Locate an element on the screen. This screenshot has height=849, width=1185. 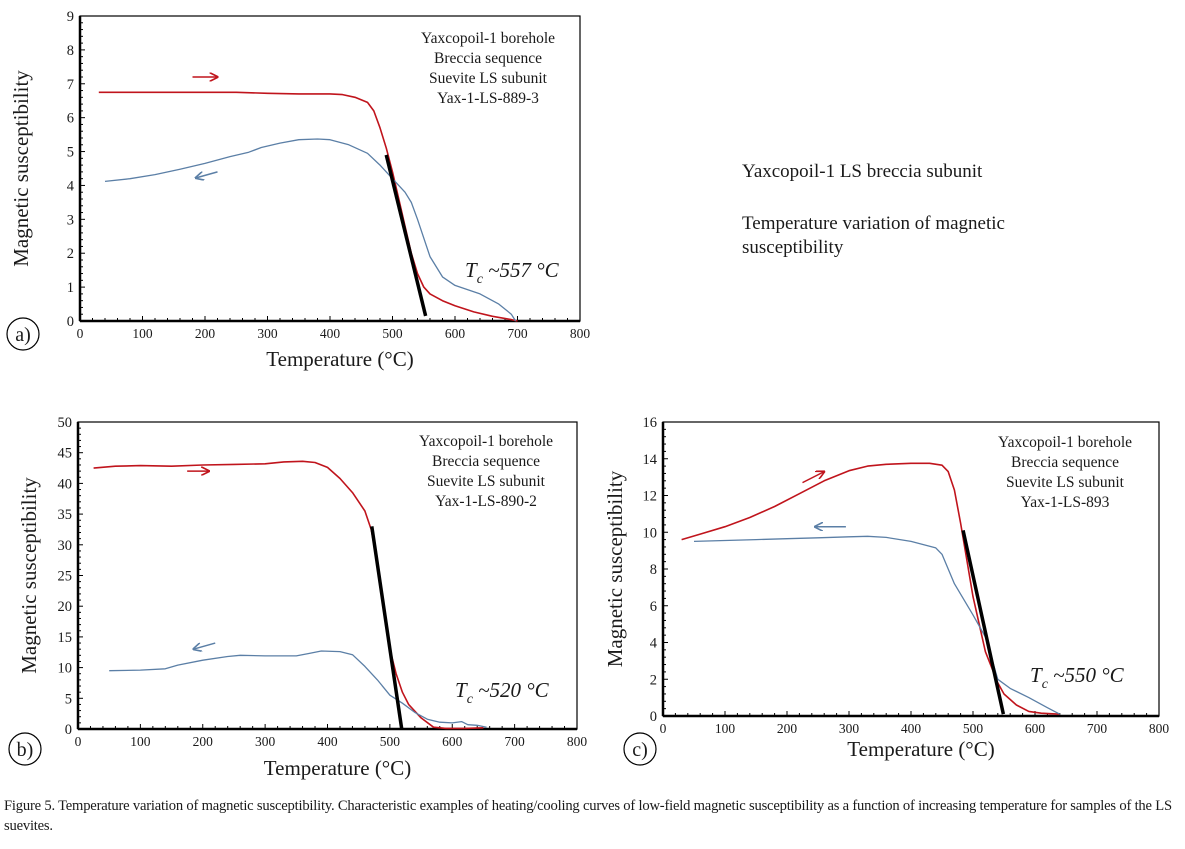
y-tick-label: 25 is located at coordinates (65, 577).